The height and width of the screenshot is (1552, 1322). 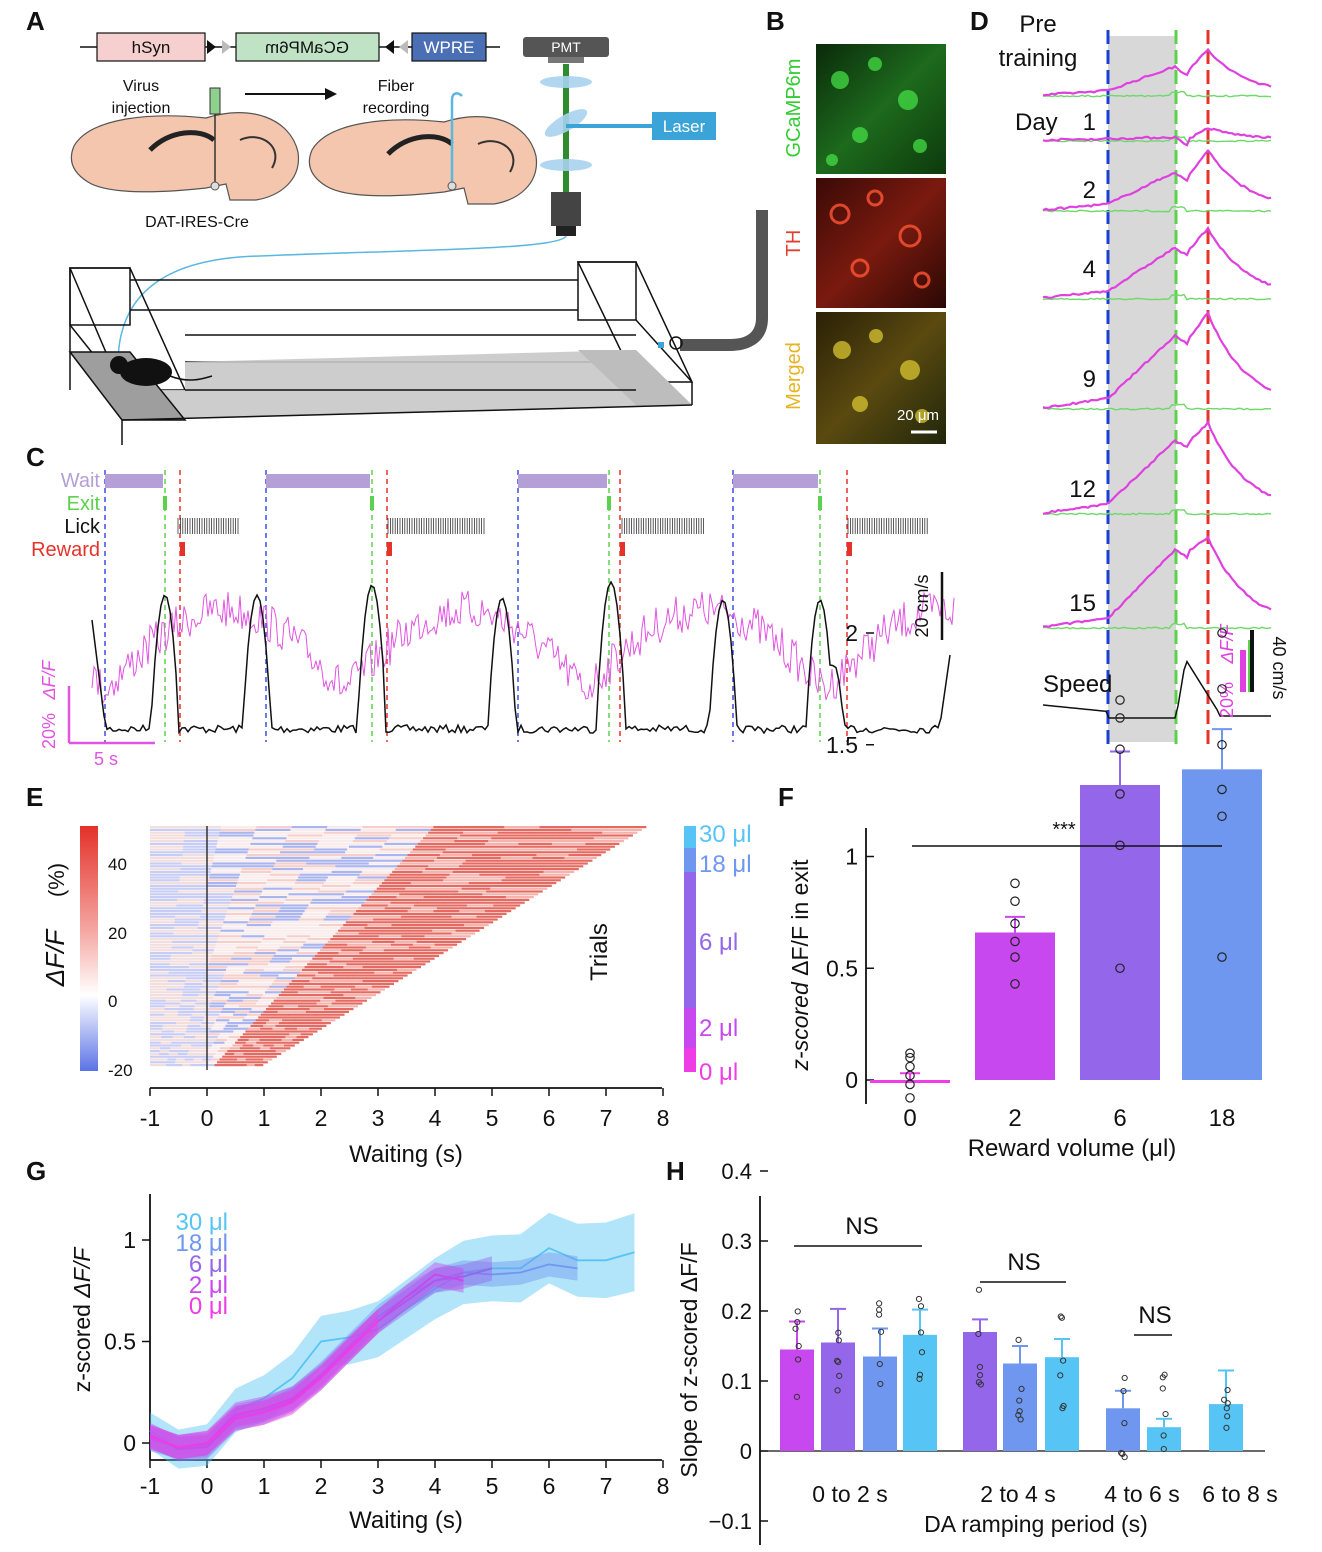 What do you see at coordinates (185, 156) in the screenshot?
I see `brain-left` at bounding box center [185, 156].